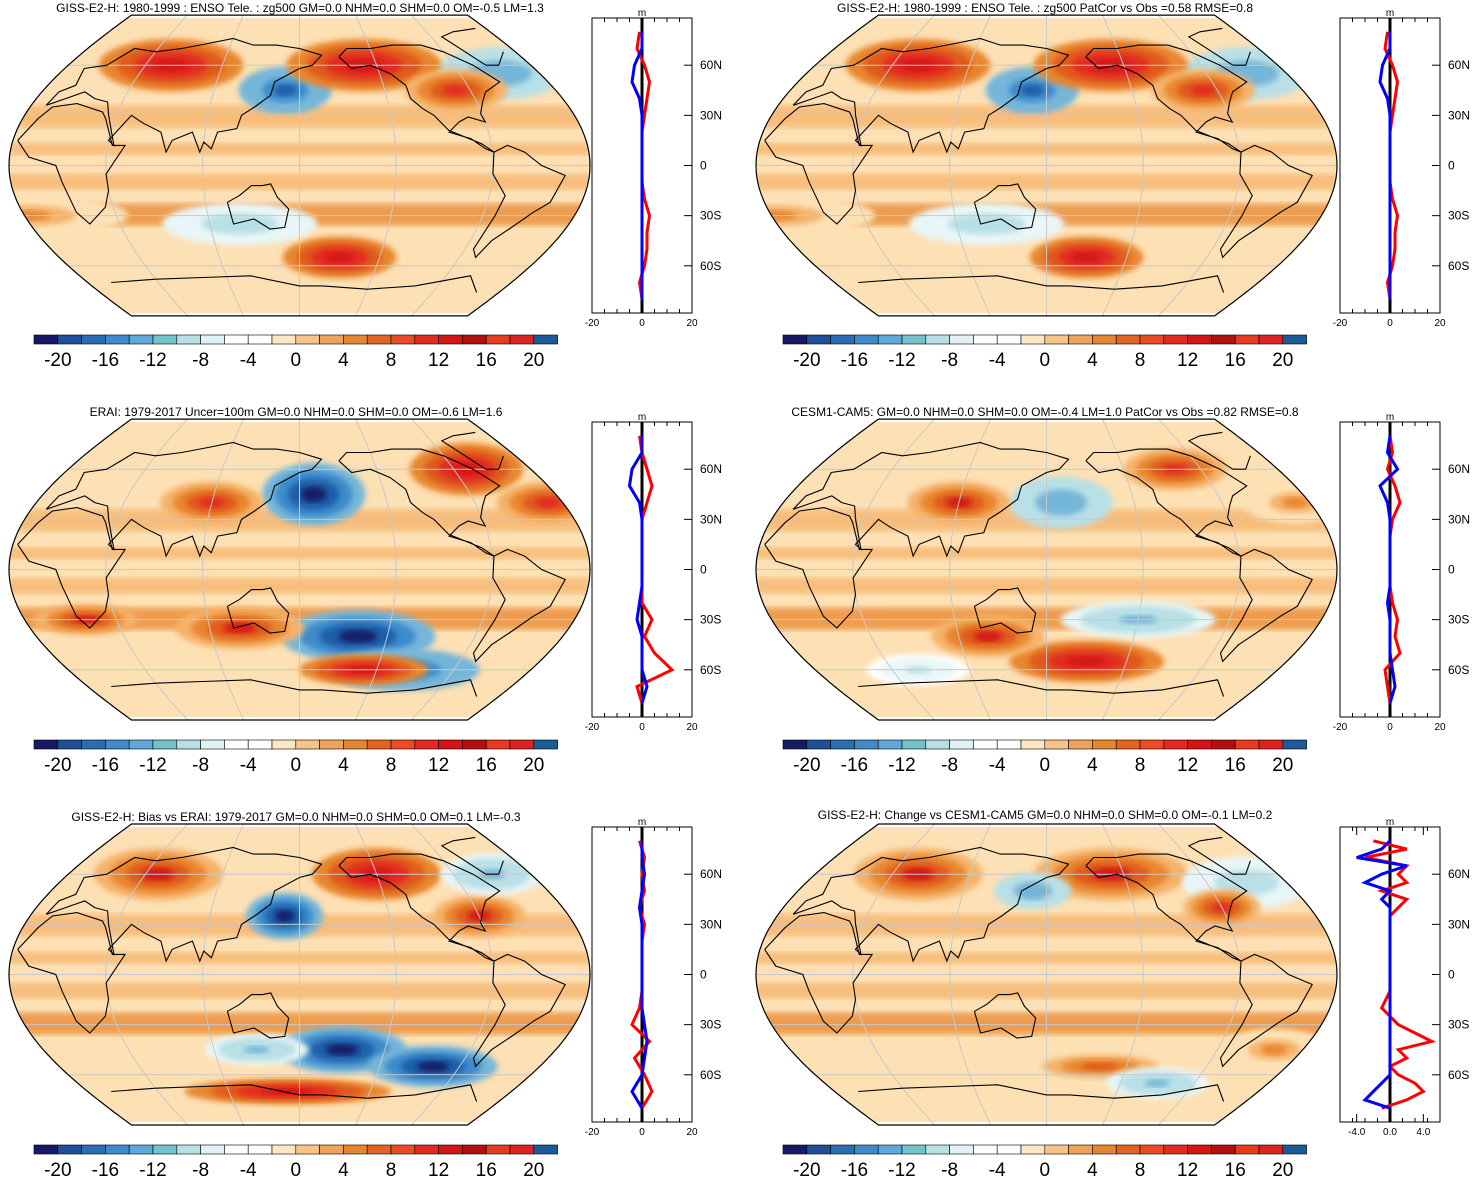  I want to click on zonal-series-obs, so click(1389, 569).